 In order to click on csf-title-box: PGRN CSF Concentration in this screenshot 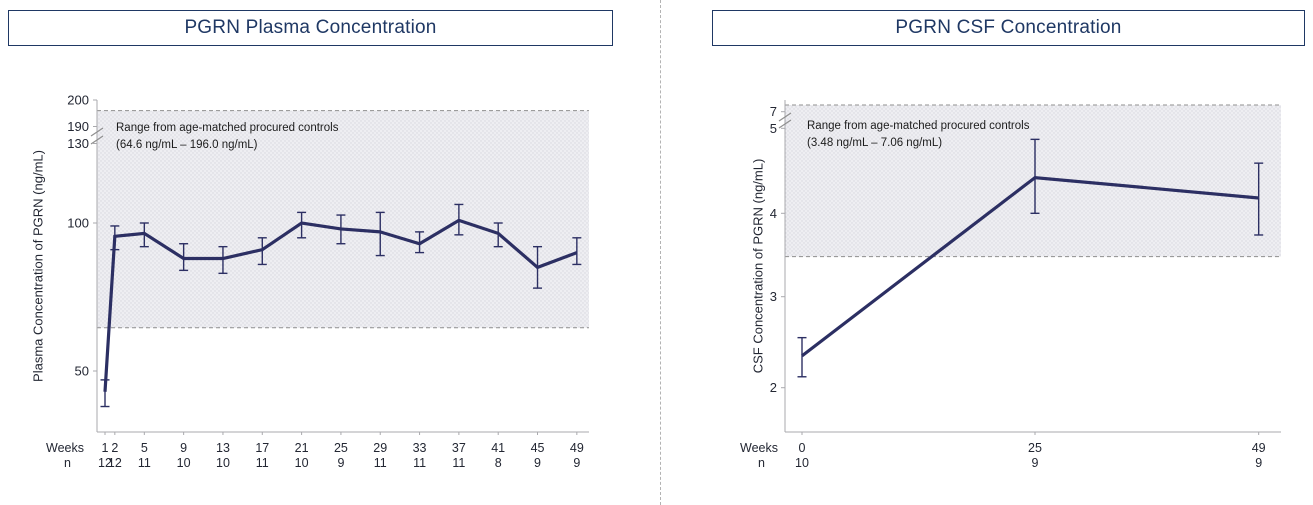, I will do `click(1008, 28)`.